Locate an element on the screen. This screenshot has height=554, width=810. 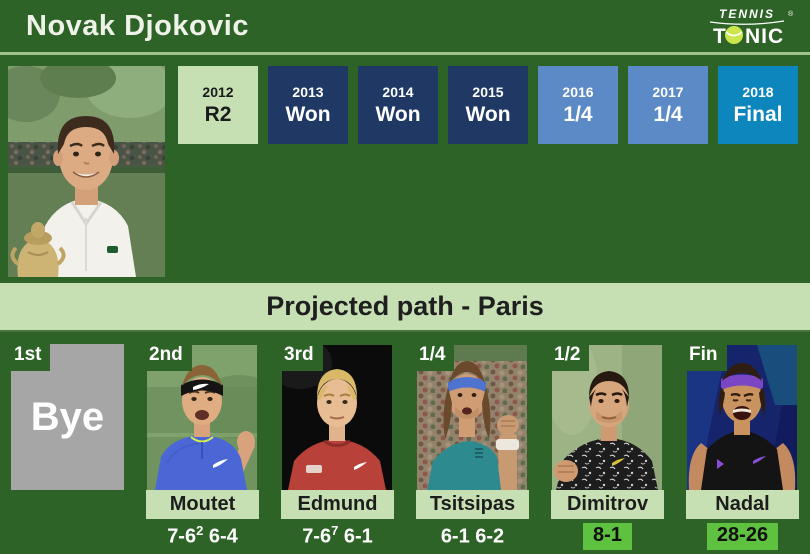
path-cell-semifinal: 1/2 Dimitrov 8-1 is located at coordinates (607, 443).